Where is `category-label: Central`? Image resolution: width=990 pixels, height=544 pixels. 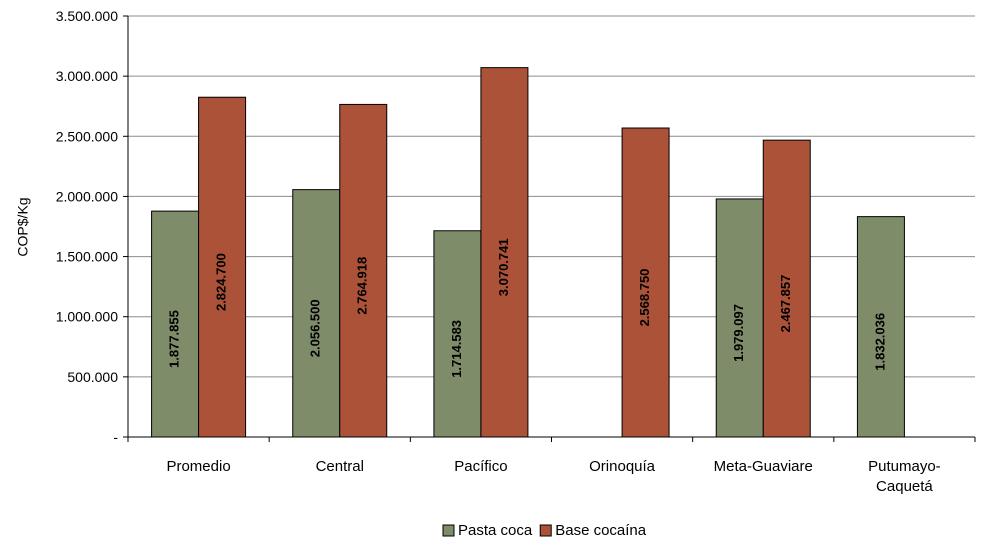 category-label: Central is located at coordinates (340, 466).